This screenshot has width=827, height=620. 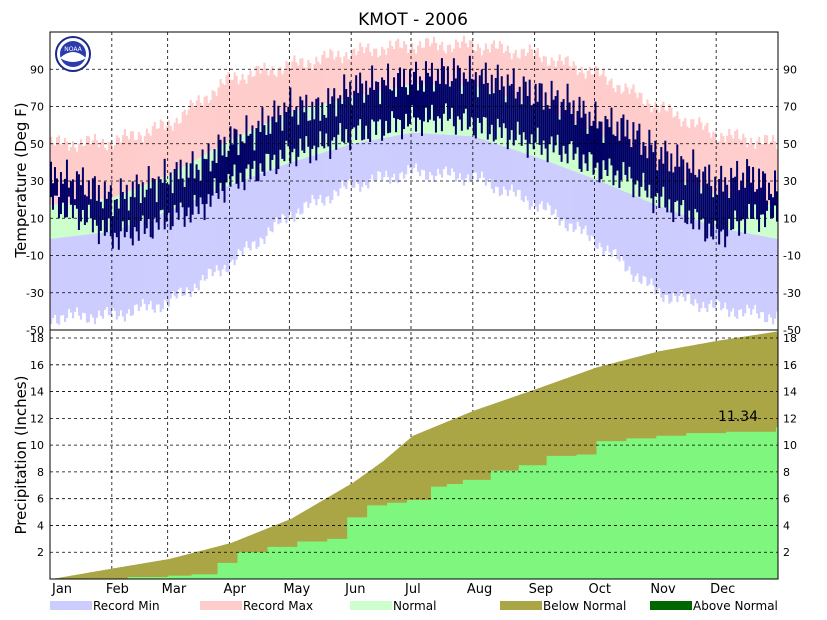 What do you see at coordinates (73, 54) in the screenshot?
I see `noaa-logo: NOAA` at bounding box center [73, 54].